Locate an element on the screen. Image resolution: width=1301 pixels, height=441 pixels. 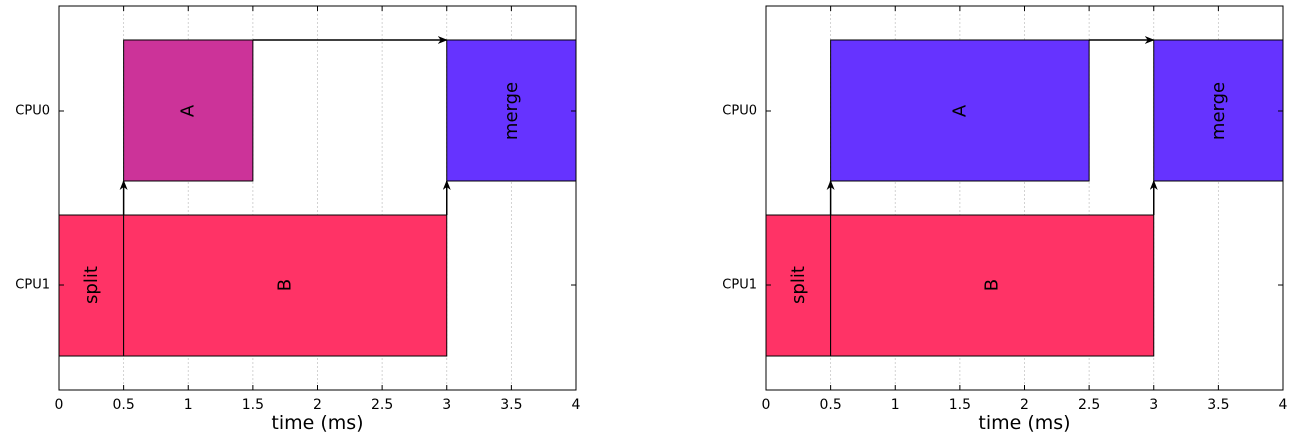
task-bar-split is located at coordinates (798, 285).